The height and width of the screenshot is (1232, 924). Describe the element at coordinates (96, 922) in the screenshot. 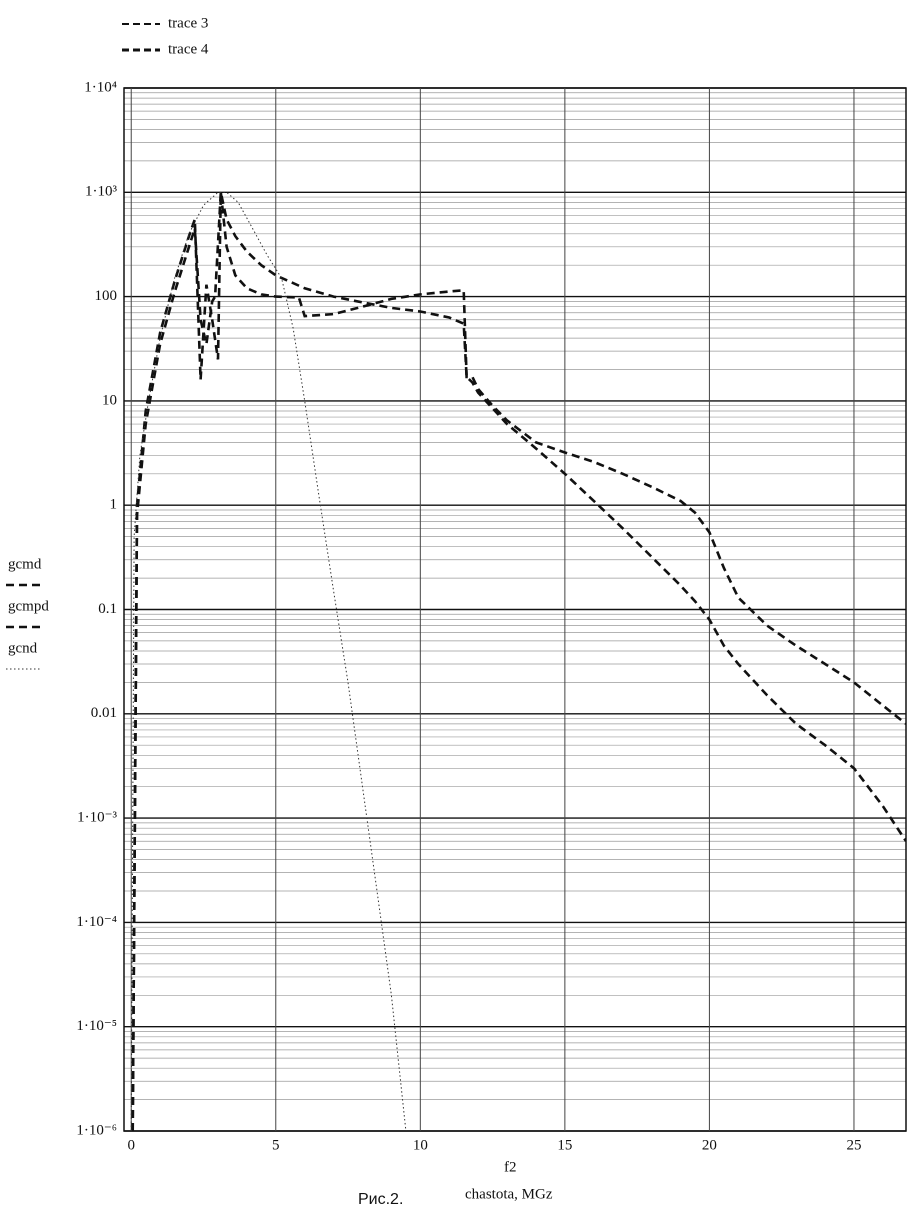

I see `y-tick-label: 1·10⁻⁴` at that location.